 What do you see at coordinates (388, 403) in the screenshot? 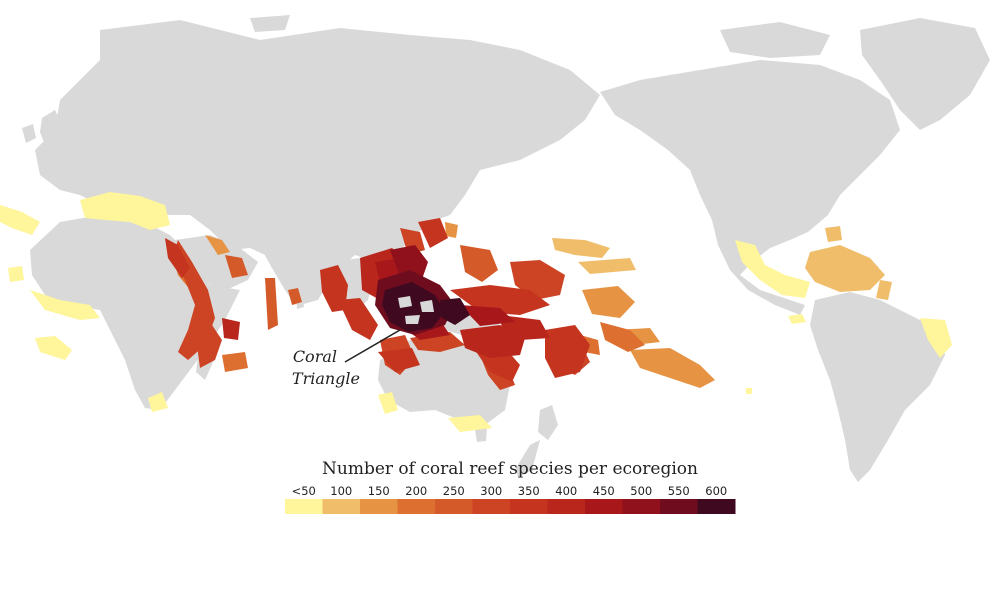
I see `reef-sw-australia` at bounding box center [388, 403].